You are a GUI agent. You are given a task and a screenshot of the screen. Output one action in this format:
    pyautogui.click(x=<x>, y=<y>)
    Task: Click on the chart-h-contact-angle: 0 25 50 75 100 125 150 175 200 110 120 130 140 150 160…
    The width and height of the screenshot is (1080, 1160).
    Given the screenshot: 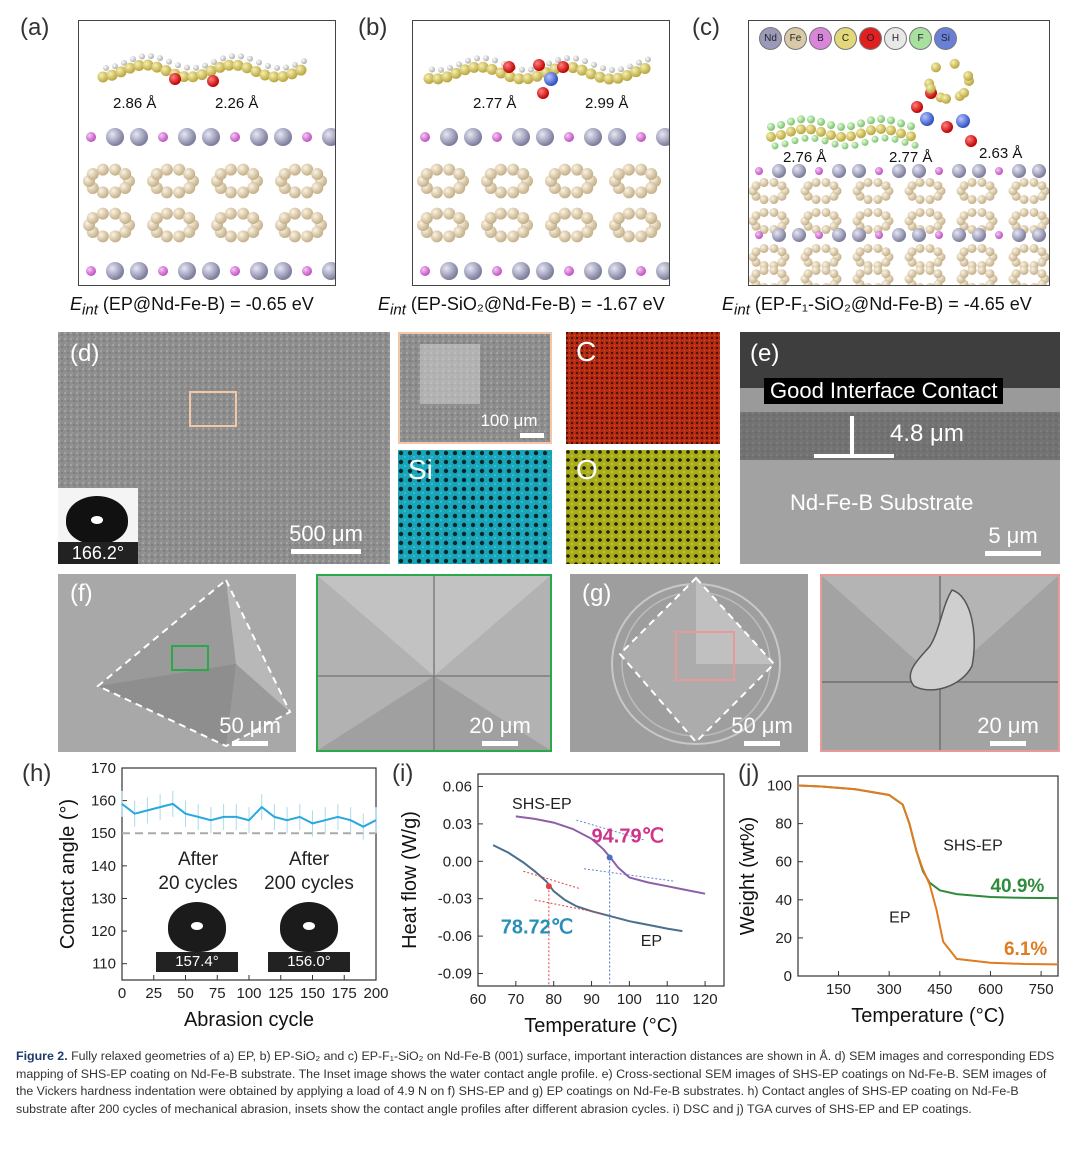 What is the action you would take?
    pyautogui.click(x=222, y=896)
    